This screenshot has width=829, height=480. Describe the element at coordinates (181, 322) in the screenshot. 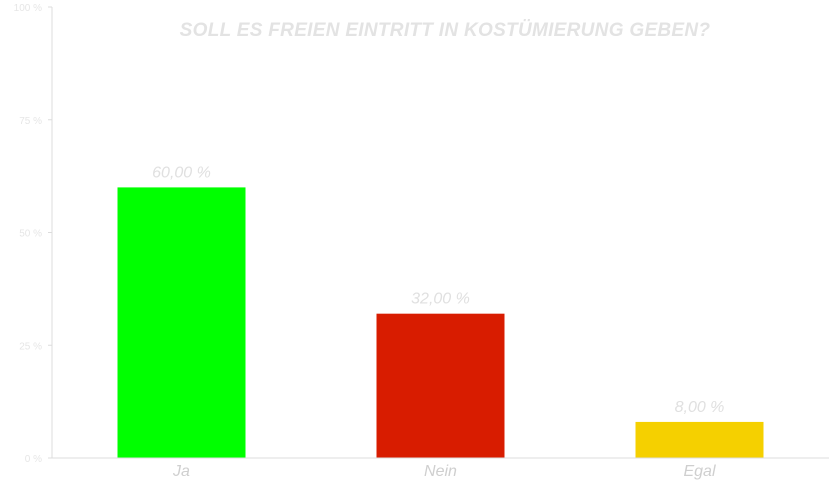

I see `bar-ja` at that location.